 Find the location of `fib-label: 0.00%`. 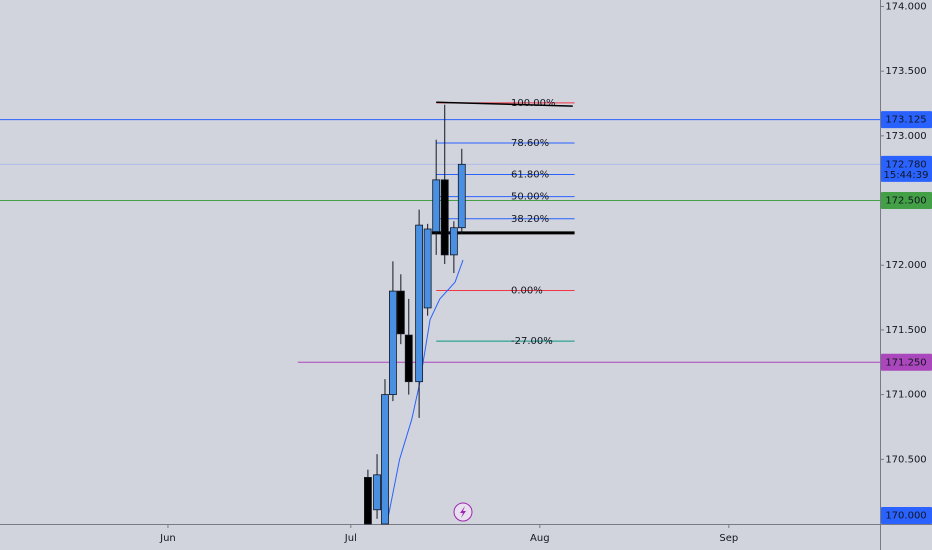

fib-label: 0.00% is located at coordinates (527, 290).